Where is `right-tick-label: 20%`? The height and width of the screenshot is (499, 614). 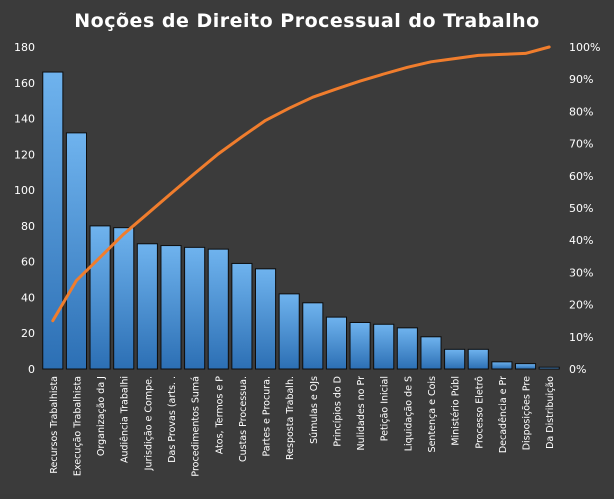 right-tick-label: 20% is located at coordinates (581, 305).